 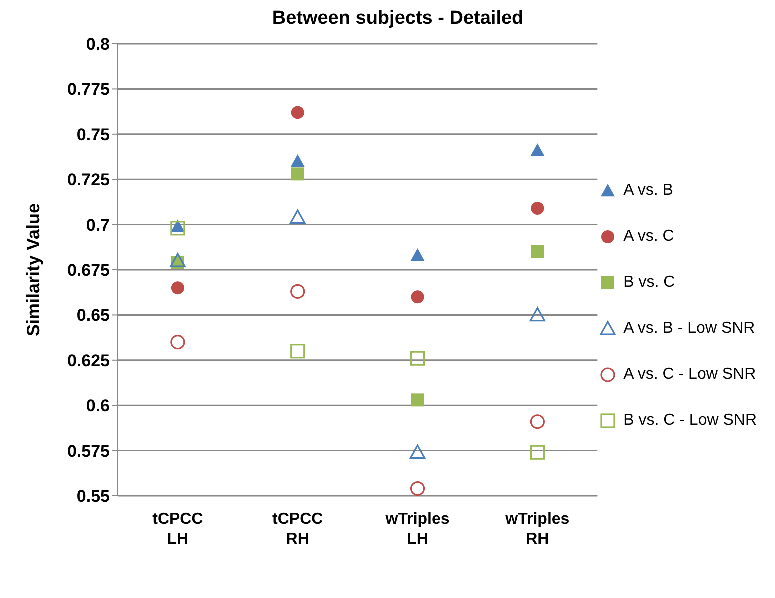 I want to click on chart-title: Between subjects - Detailed, so click(x=398, y=19).